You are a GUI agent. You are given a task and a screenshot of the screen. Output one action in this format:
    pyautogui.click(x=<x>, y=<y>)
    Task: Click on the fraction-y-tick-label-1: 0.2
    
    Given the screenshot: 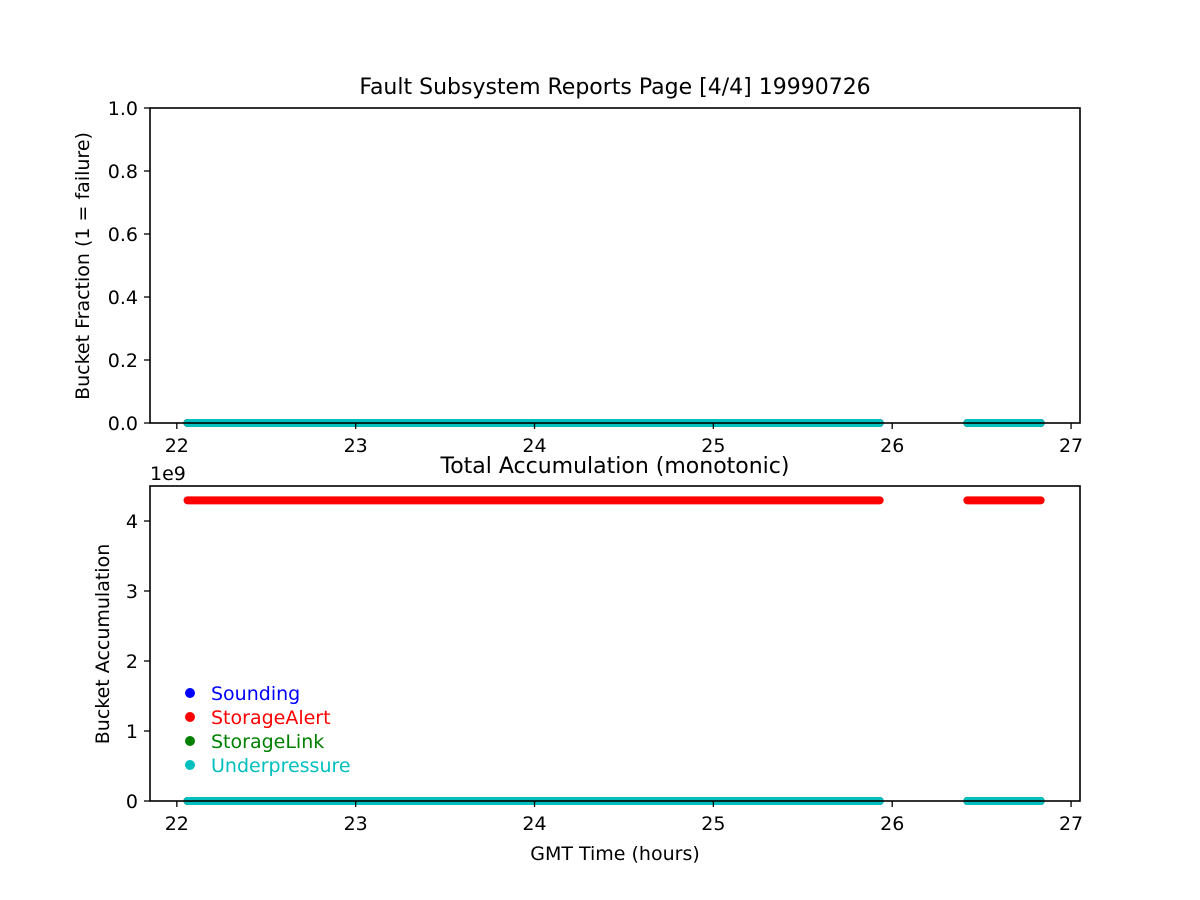 What is the action you would take?
    pyautogui.click(x=123, y=361)
    